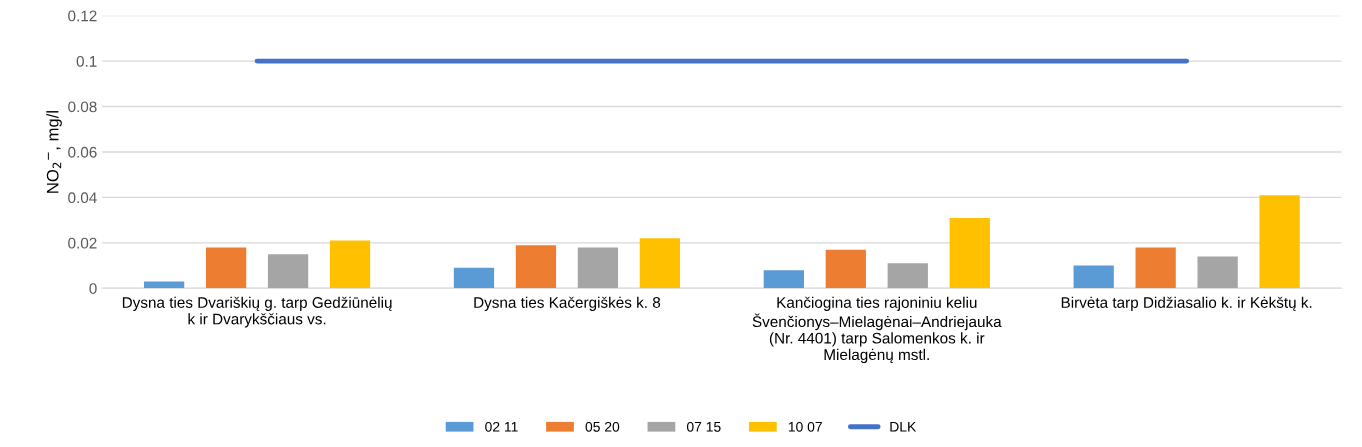  What do you see at coordinates (703, 426) in the screenshot?
I see `legend-label: 07 15` at bounding box center [703, 426].